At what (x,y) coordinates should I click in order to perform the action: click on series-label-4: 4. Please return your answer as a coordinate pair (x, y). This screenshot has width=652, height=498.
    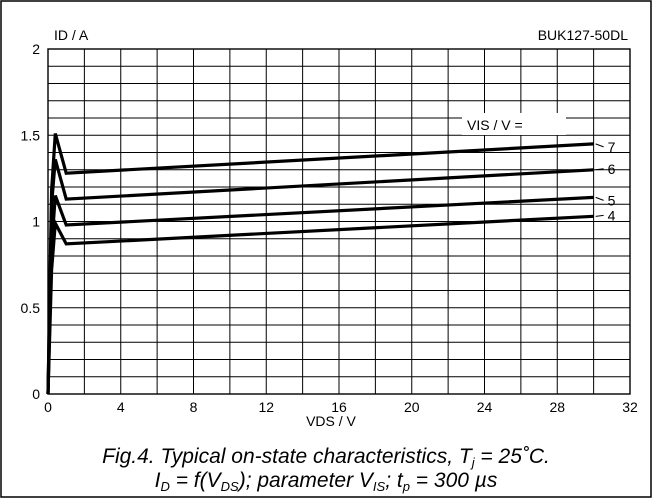
    Looking at the image, I should click on (612, 215).